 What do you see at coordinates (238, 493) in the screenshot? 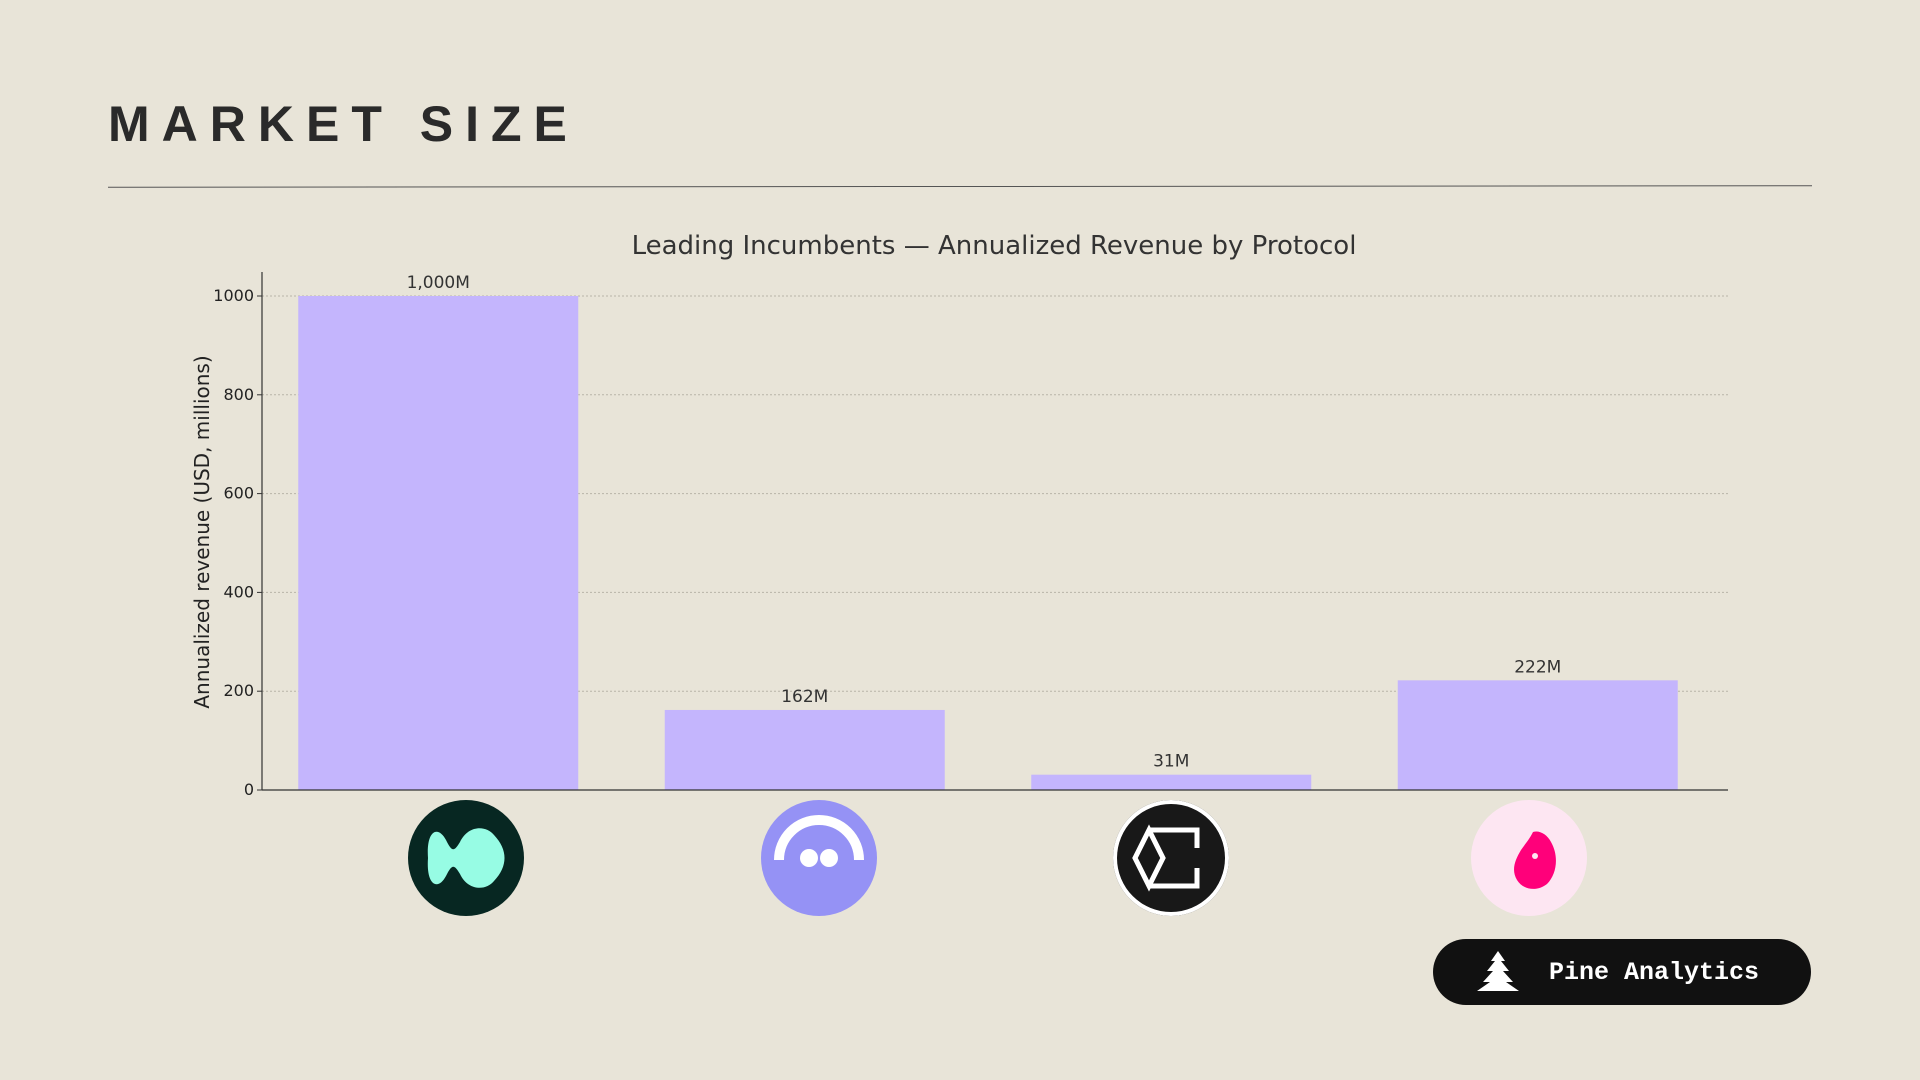
I see `y-tick-label: 600` at bounding box center [238, 493].